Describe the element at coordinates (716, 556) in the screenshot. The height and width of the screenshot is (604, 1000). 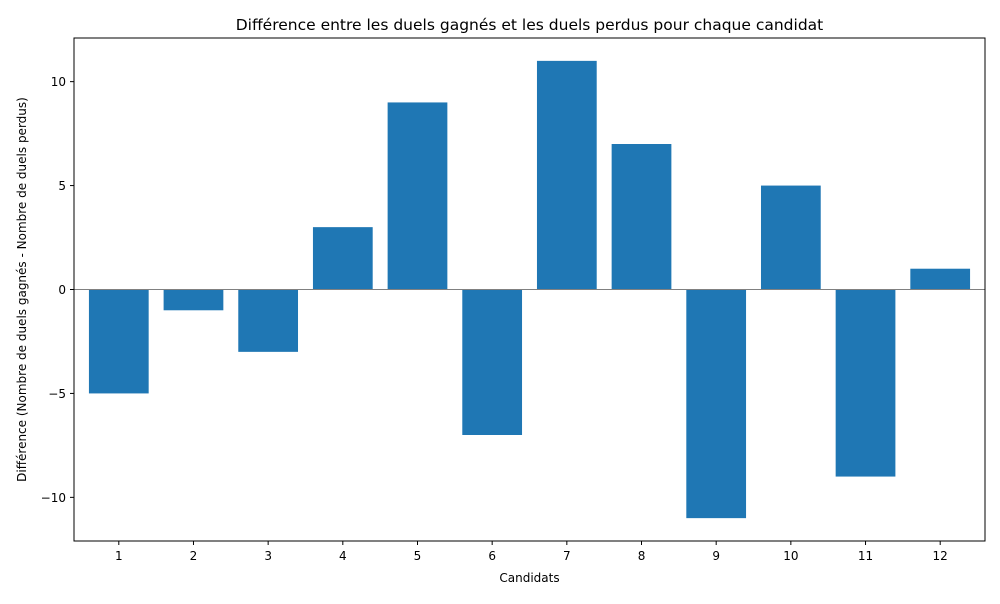
I see `x-tick-label: 9` at that location.